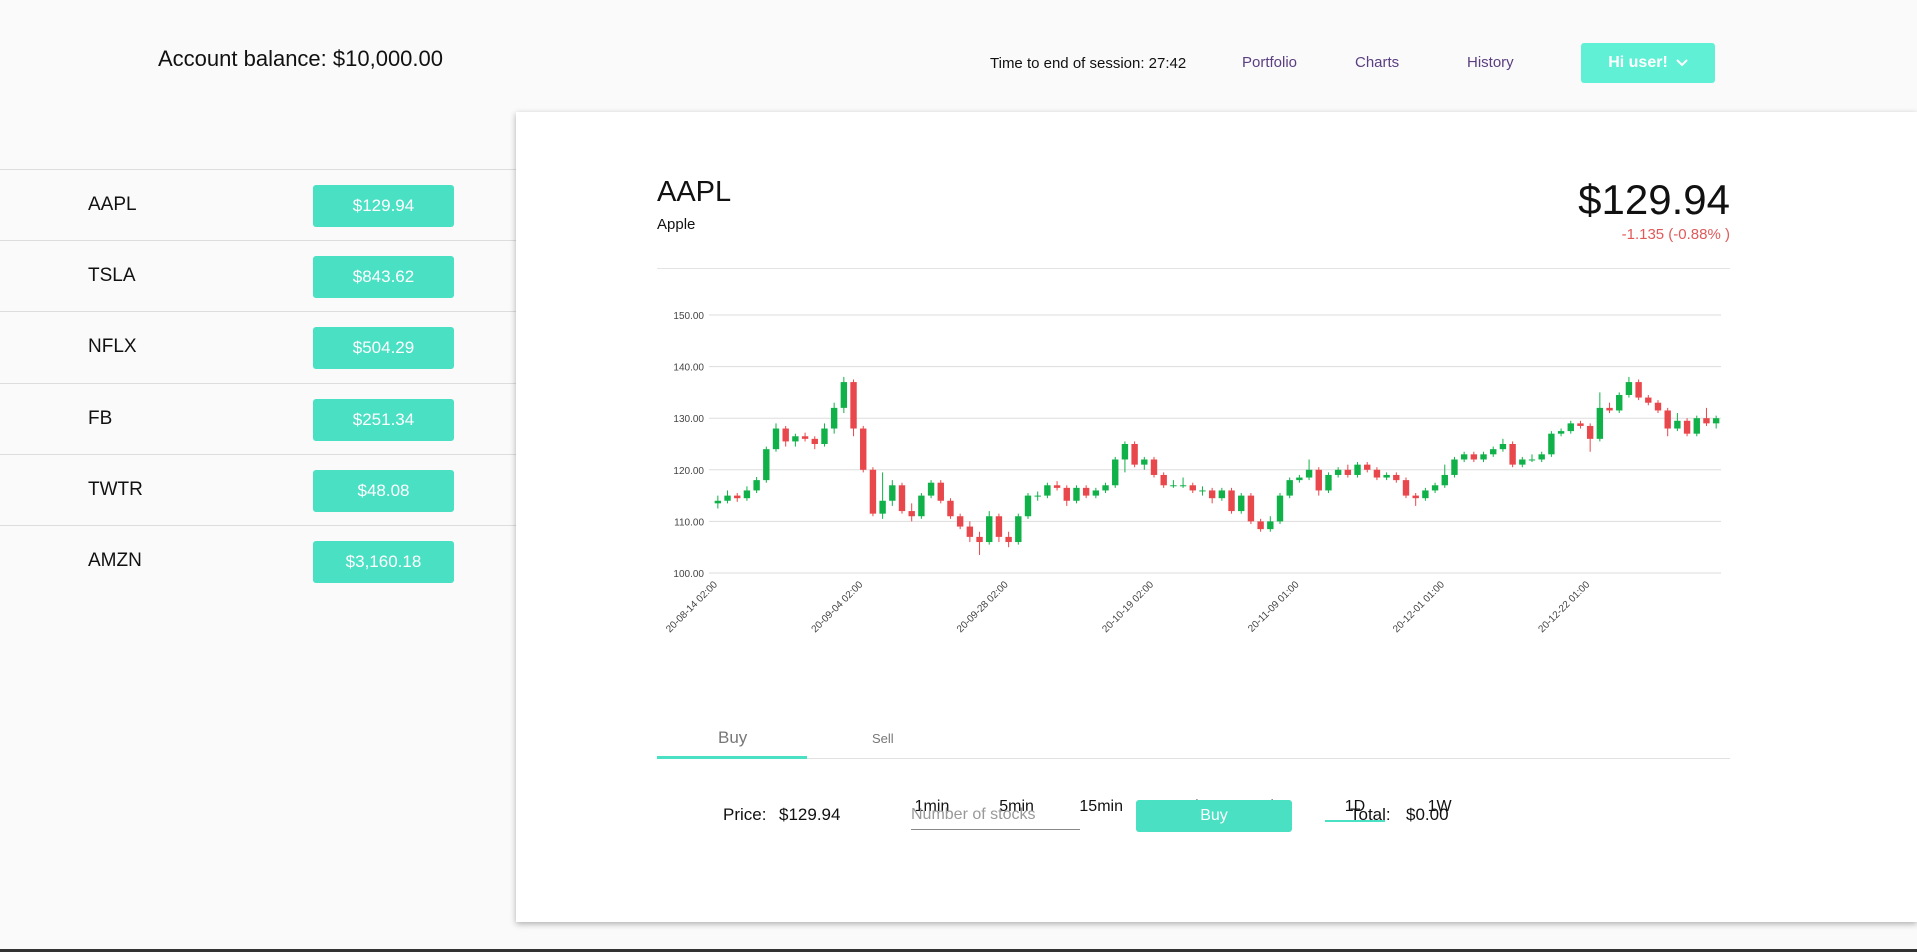 The image size is (1917, 952). Describe the element at coordinates (1355, 810) in the screenshot. I see `interval-option: 1D` at that location.